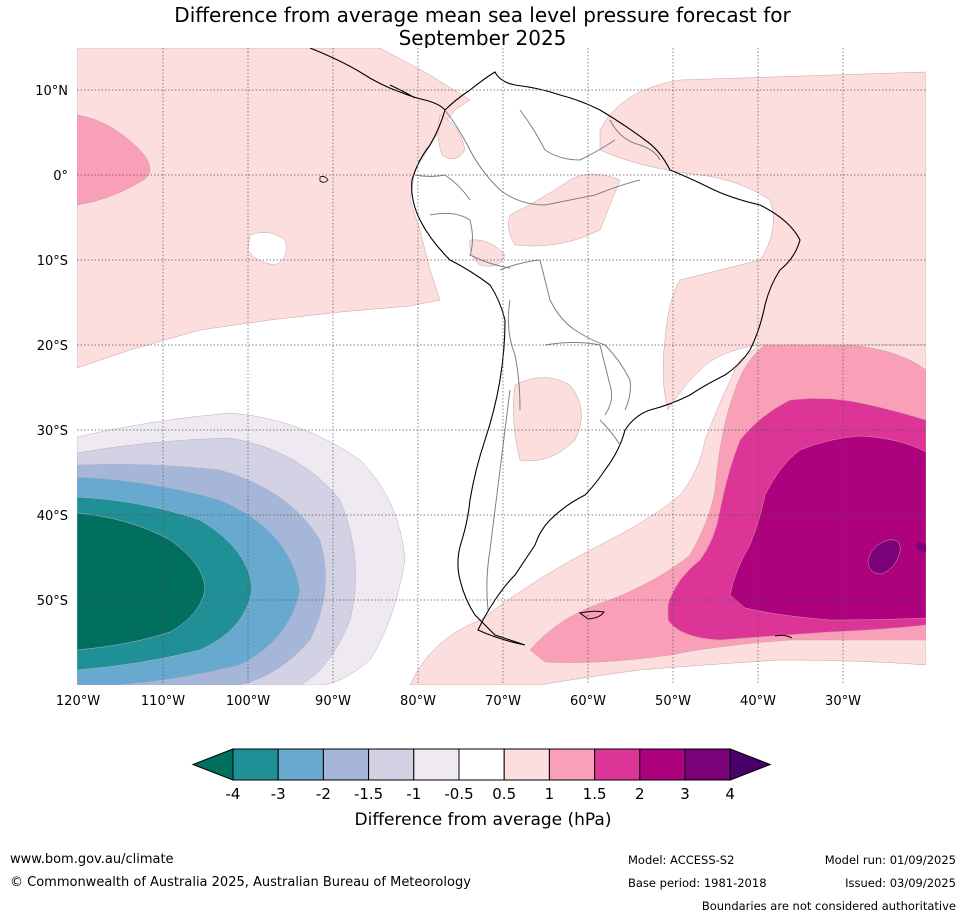 This screenshot has width=965, height=923. Describe the element at coordinates (458, 794) in the screenshot. I see `colorbar-tick-label: -0.5` at that location.